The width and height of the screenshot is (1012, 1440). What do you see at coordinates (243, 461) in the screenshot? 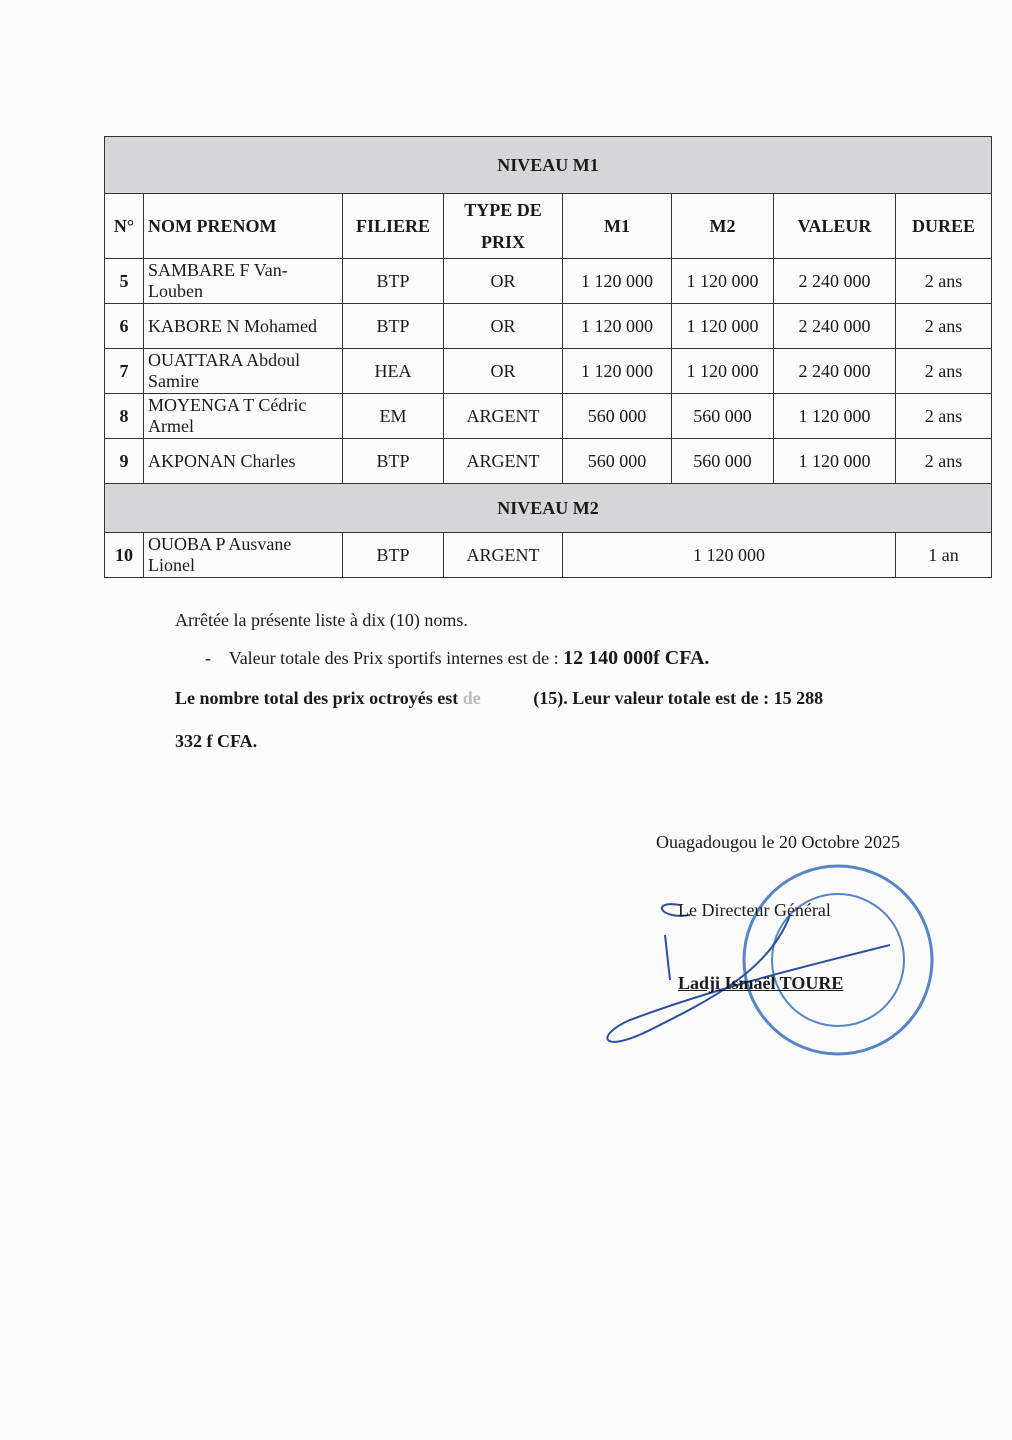
I see `cell-name: AKPONAN Charles` at bounding box center [243, 461].